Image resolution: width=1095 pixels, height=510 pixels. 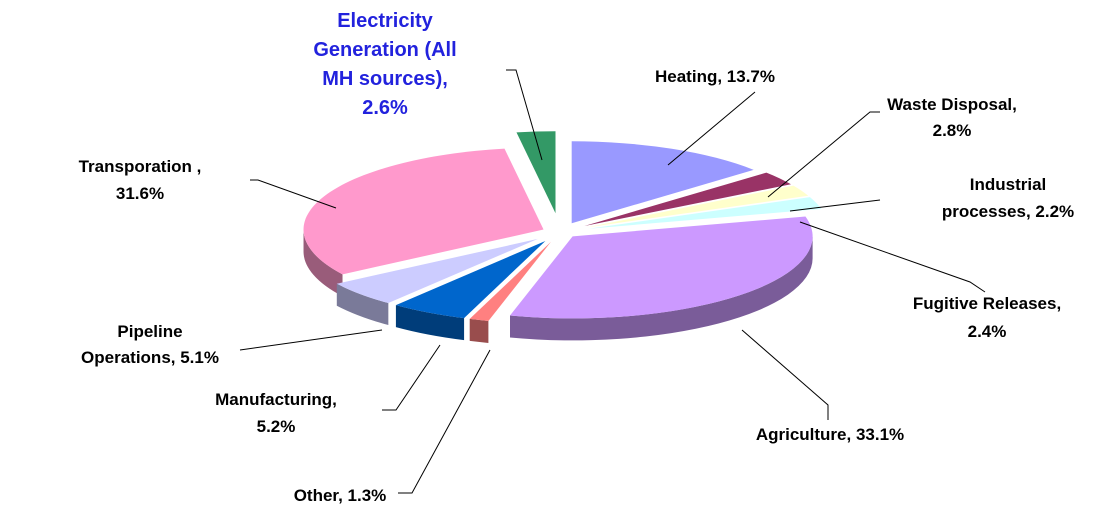 What do you see at coordinates (384, 50) in the screenshot?
I see `label-line: Generation (All` at bounding box center [384, 50].